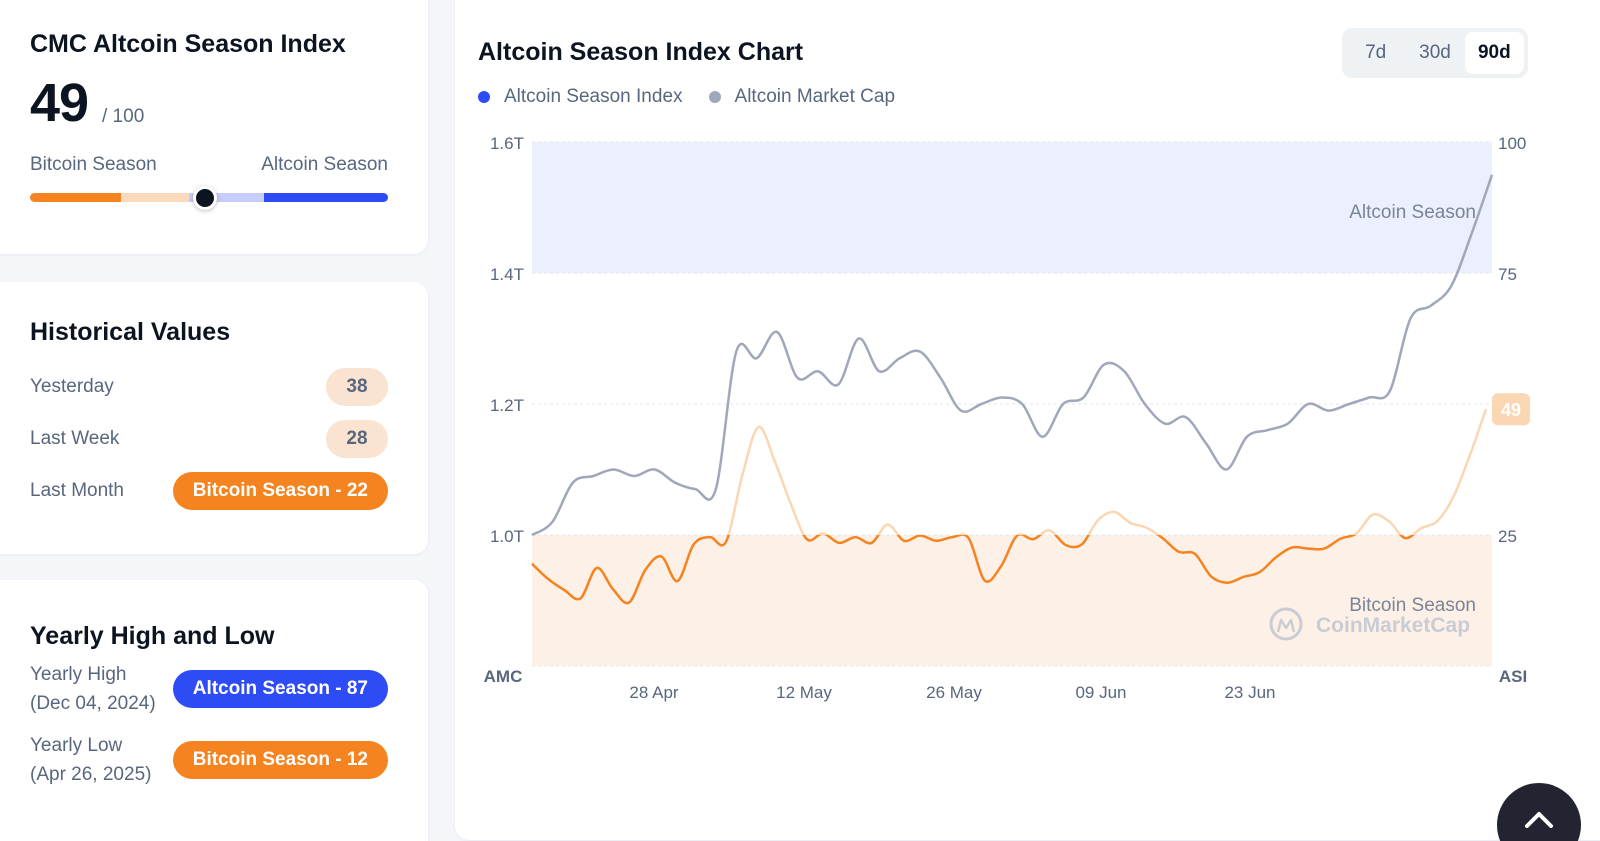 This screenshot has height=841, width=1600. What do you see at coordinates (1412, 212) in the screenshot?
I see `band-label-altcoin: Altcoin Season` at bounding box center [1412, 212].